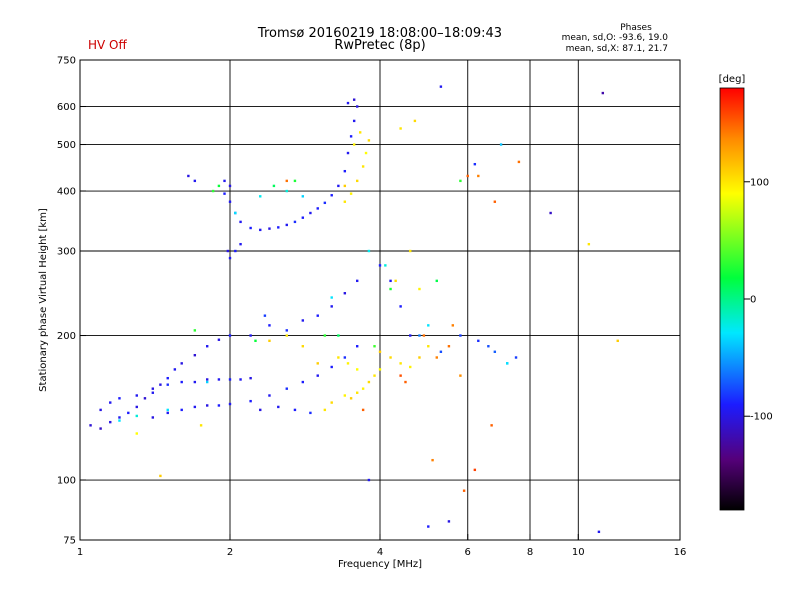 This screenshot has width=800, height=600. I want to click on y-tick-label: 300, so click(66, 252).